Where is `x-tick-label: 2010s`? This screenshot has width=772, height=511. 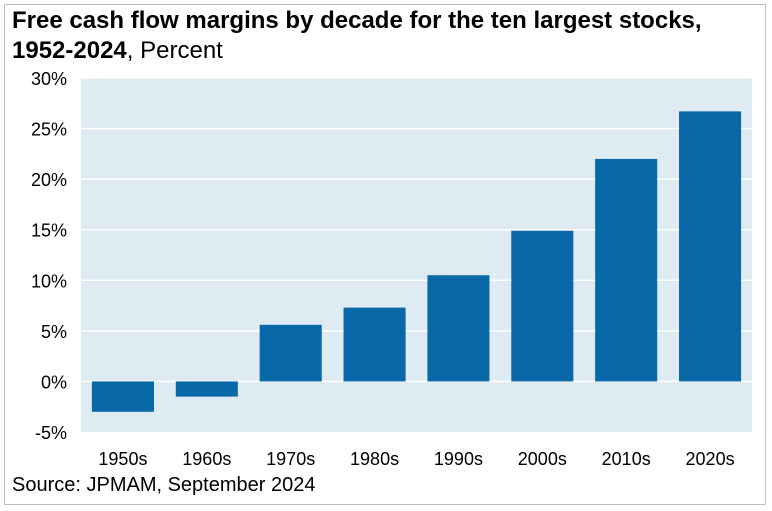
x-tick-label: 2010s is located at coordinates (626, 459).